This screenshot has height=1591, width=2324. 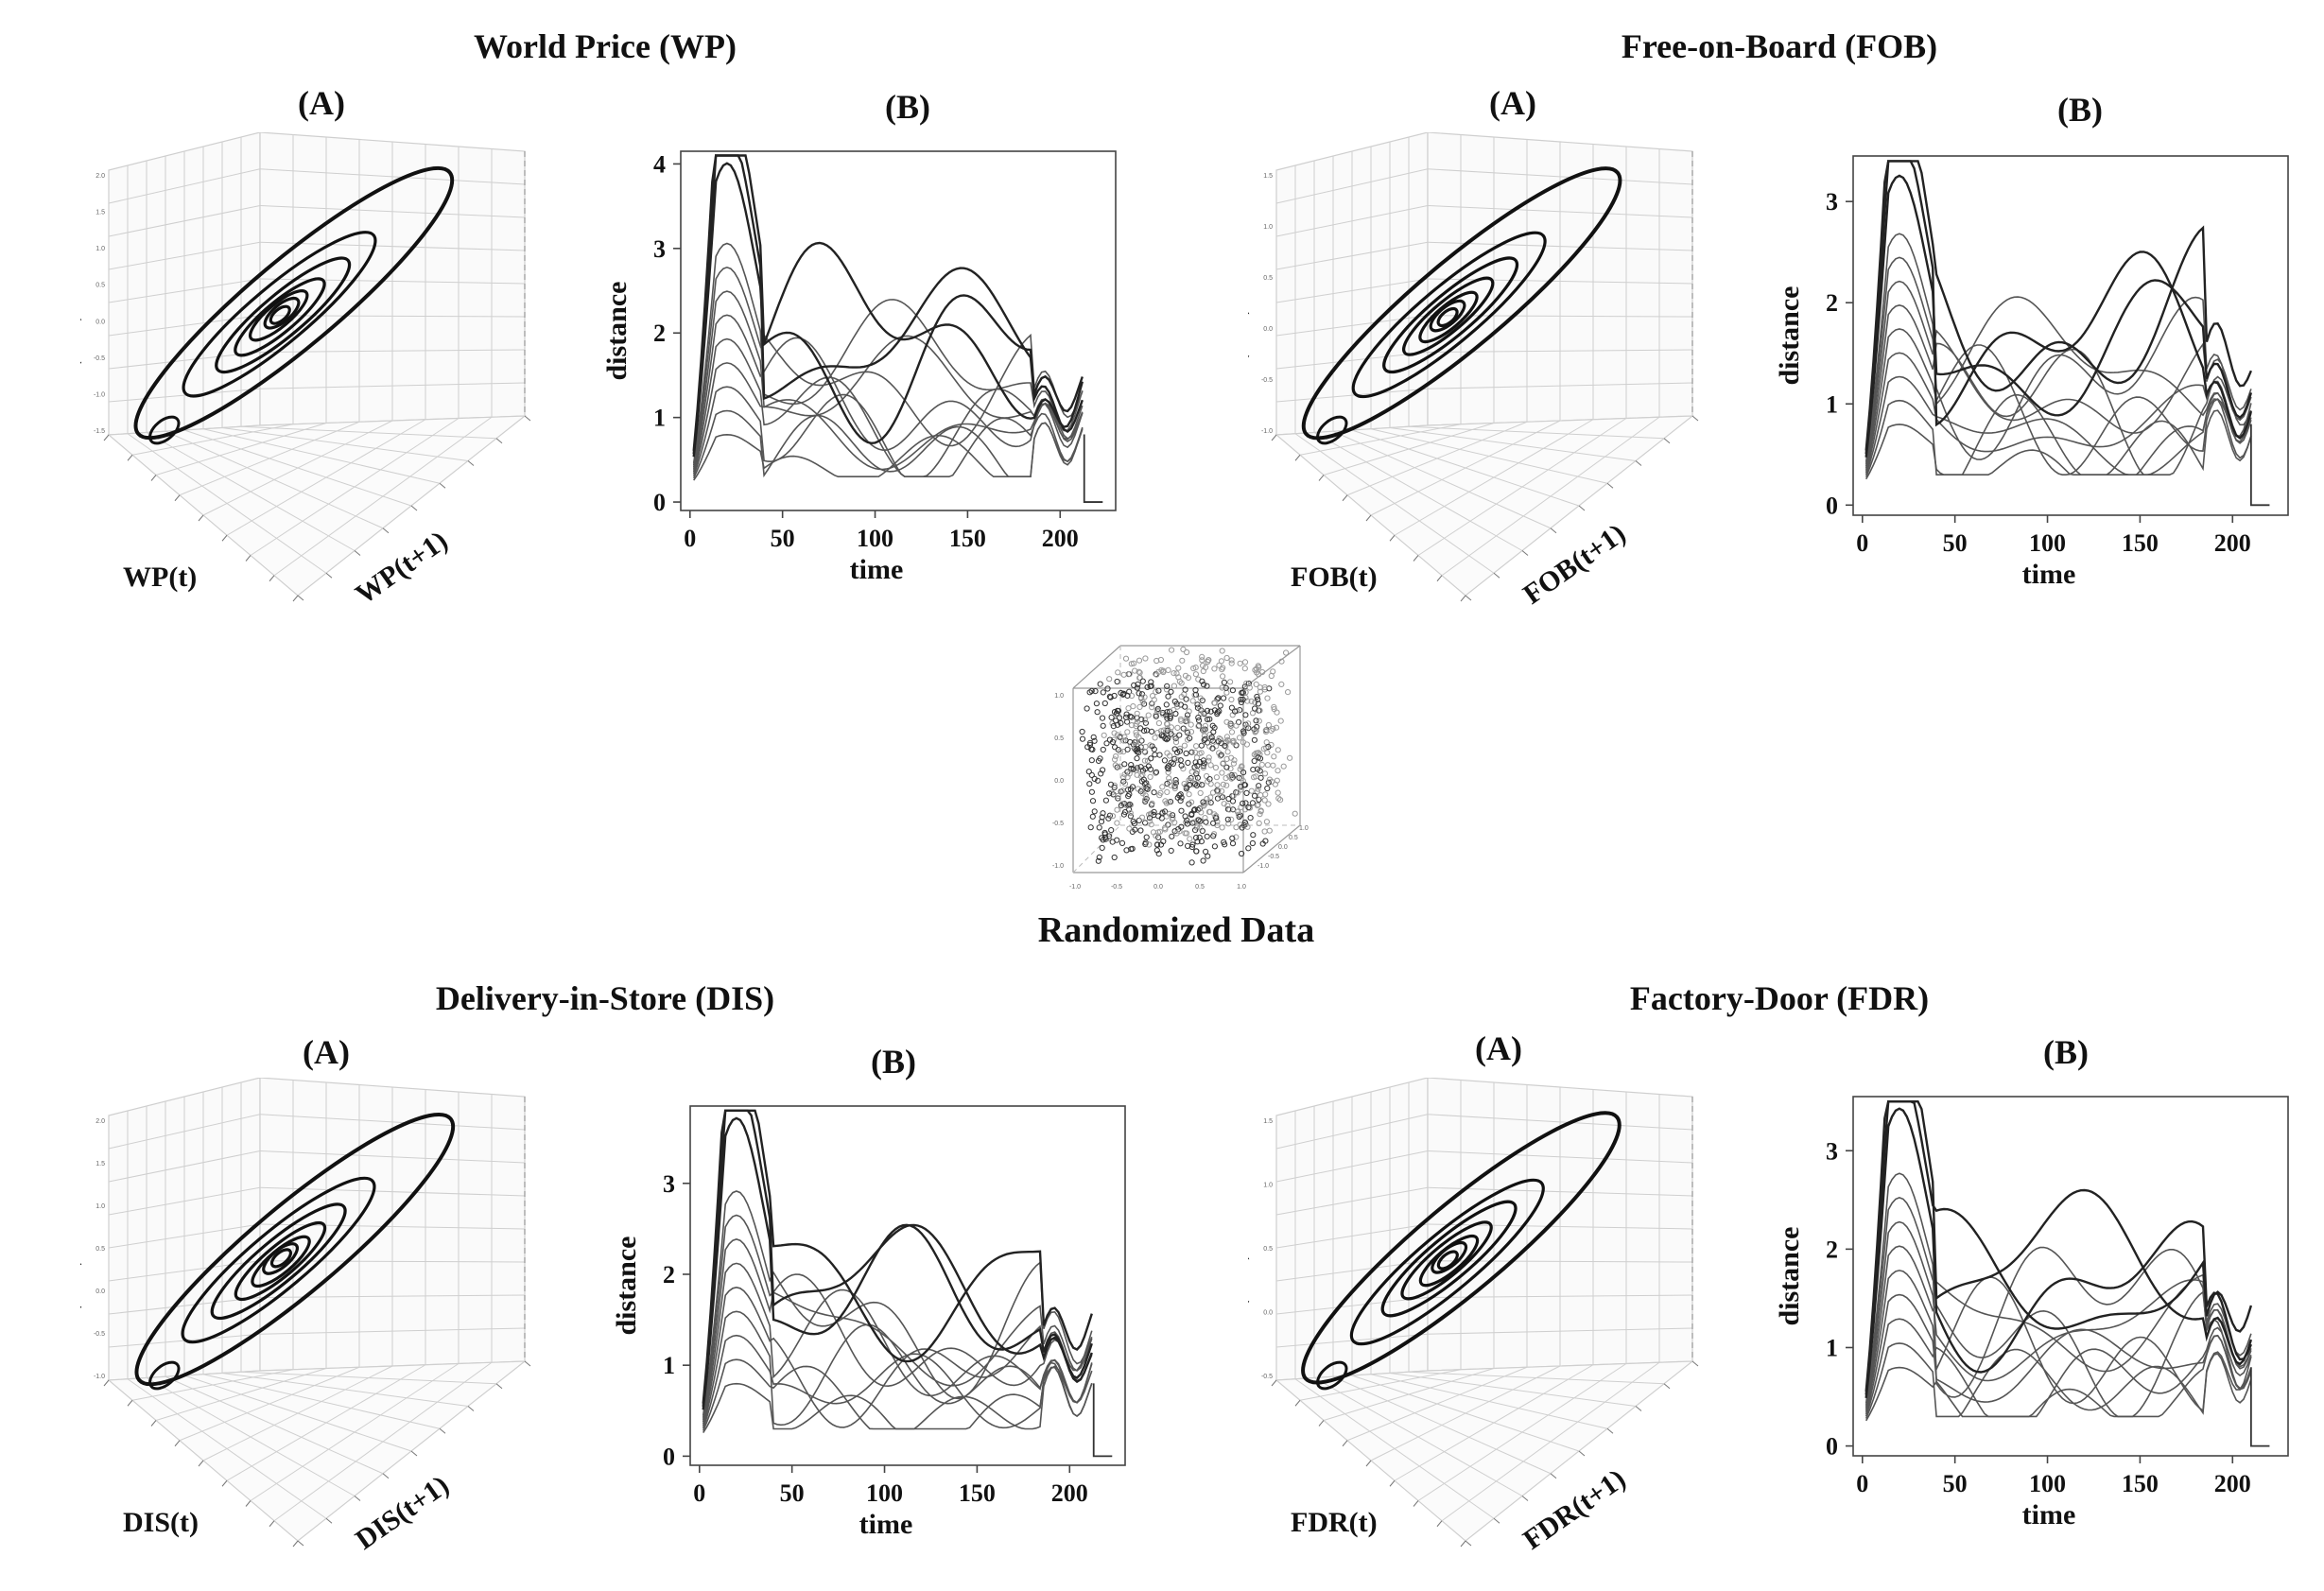 What do you see at coordinates (160, 578) in the screenshot?
I see `x-axis-title: WP(t)` at bounding box center [160, 578].